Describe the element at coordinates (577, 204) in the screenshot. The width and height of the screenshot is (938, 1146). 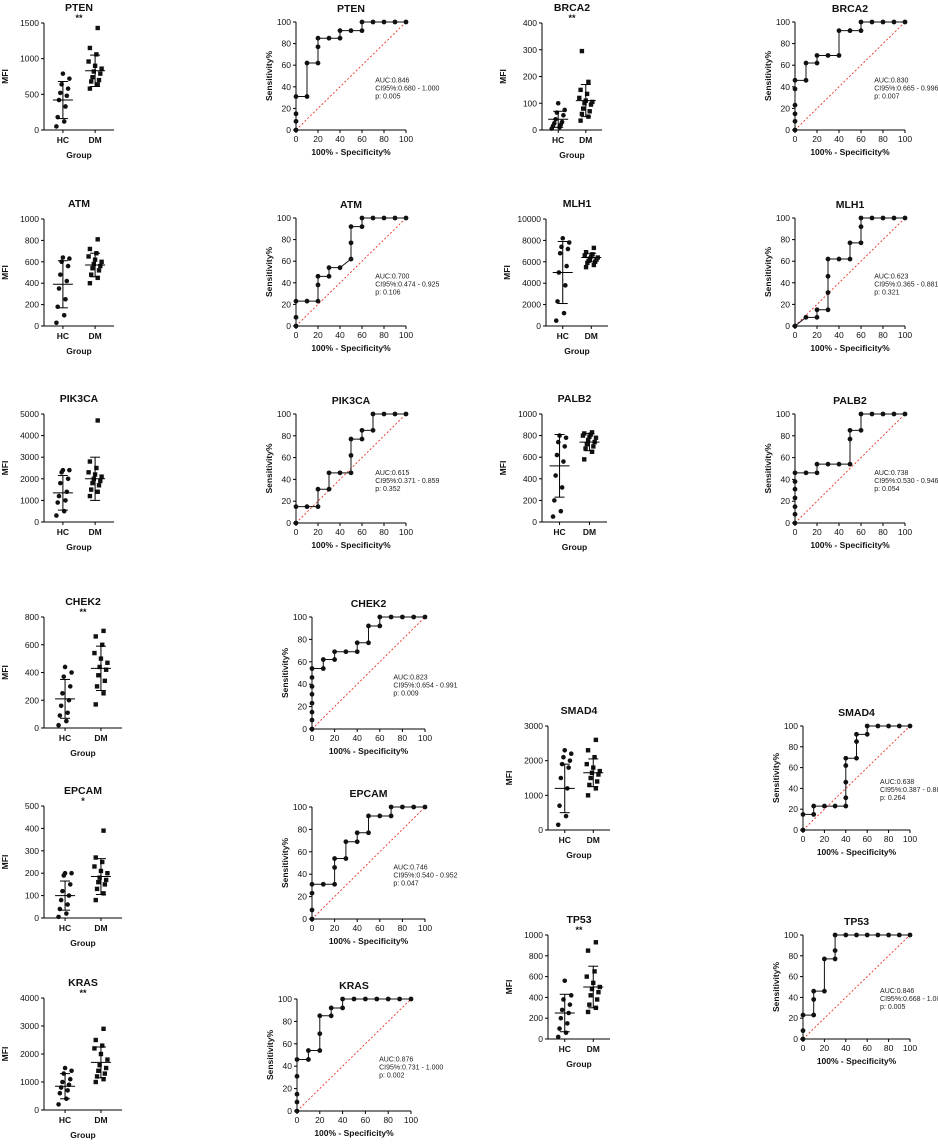
I see `chart-title: MLH1` at that location.